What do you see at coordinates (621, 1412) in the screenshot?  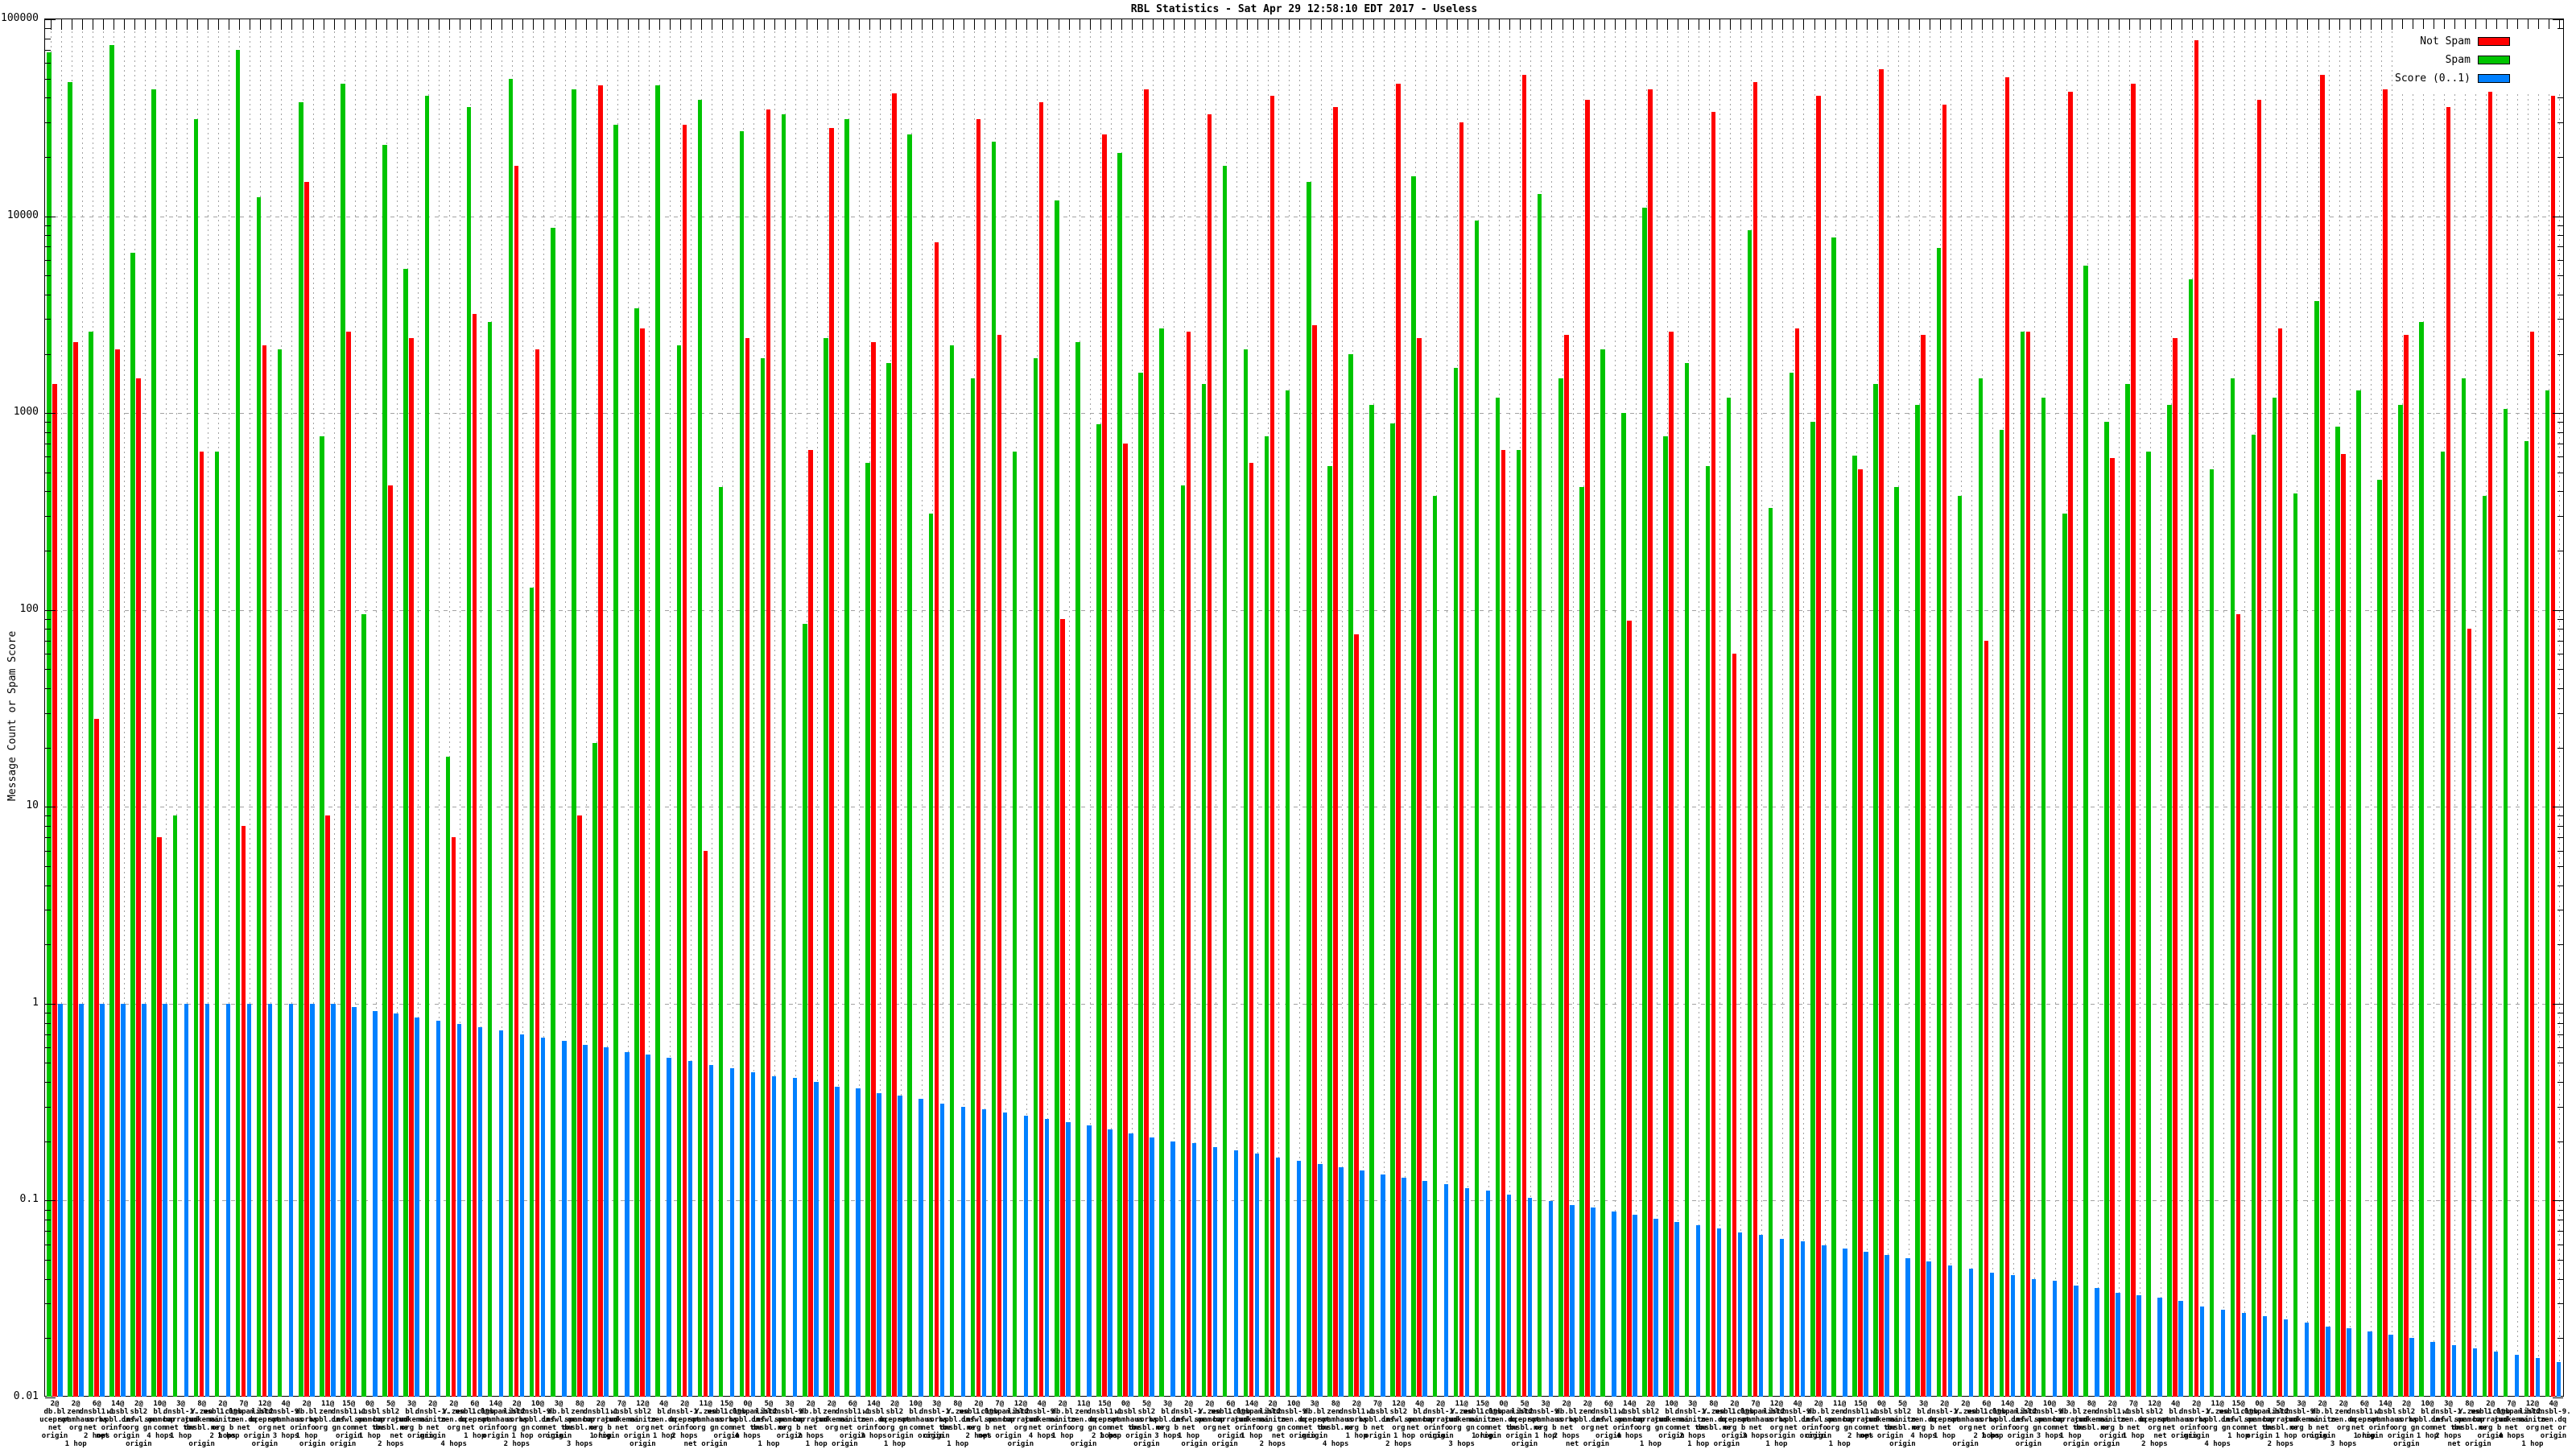 I see `x-tick-label: wnsbl` at bounding box center [621, 1412].